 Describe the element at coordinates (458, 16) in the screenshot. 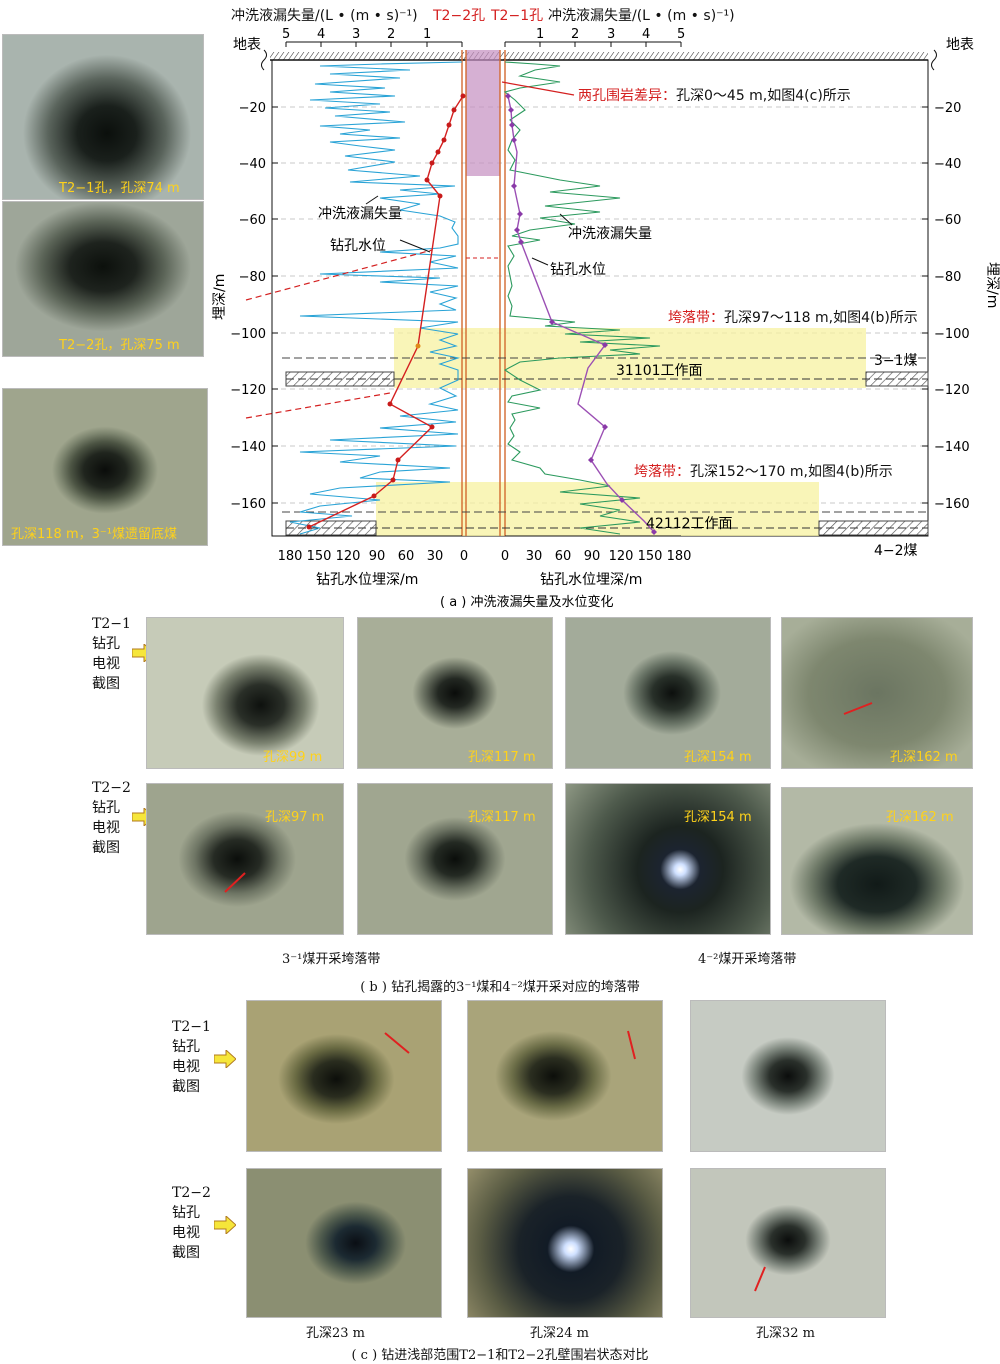

I see `hole-label-t22: T2−2孔` at that location.